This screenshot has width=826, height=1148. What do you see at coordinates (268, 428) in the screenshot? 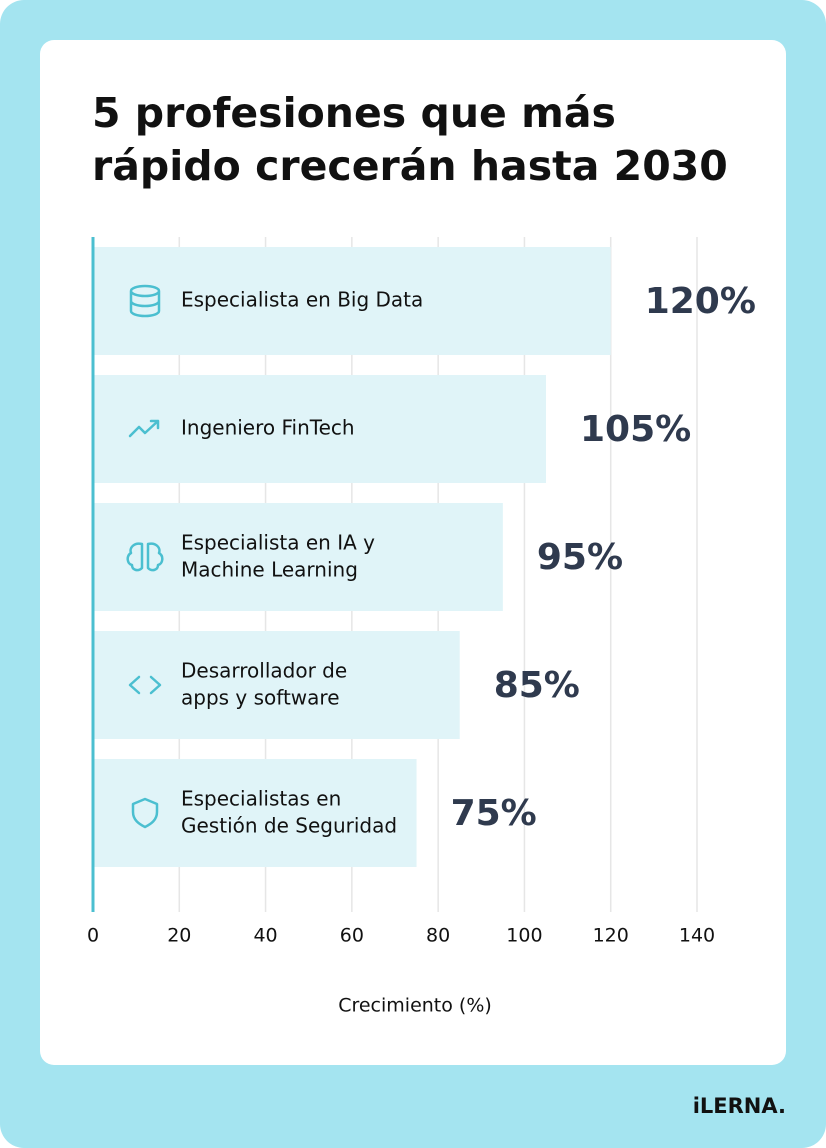
I see `category-label: Ingeniero FinTech` at bounding box center [268, 428].